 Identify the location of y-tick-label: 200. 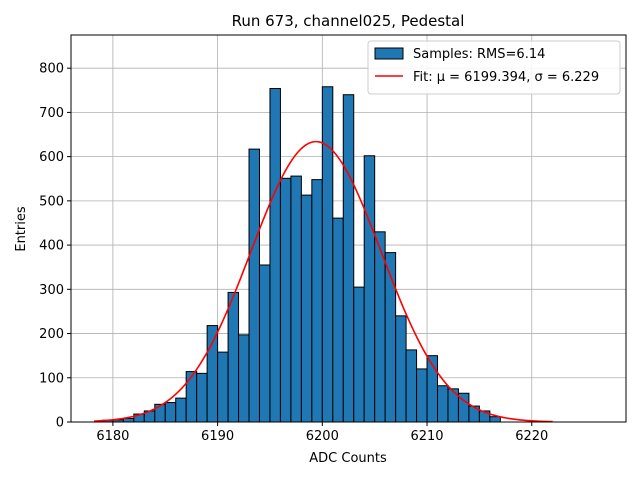
(51, 334).